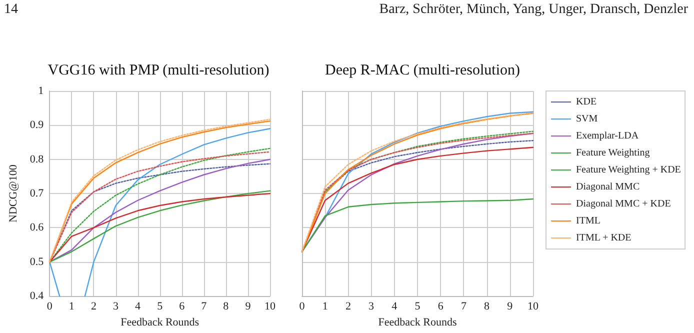  I want to click on chart-title: Deep R-MAC (multi-resolution), so click(422, 70).